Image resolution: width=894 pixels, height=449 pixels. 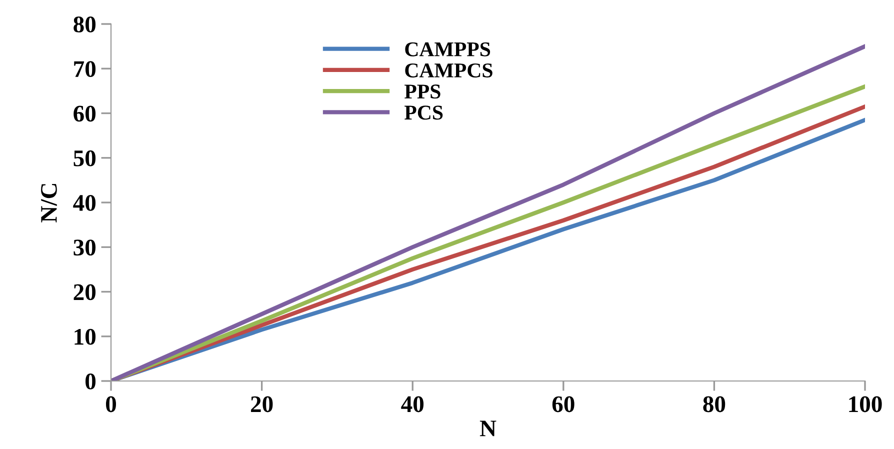 What do you see at coordinates (412, 404) in the screenshot?
I see `x-tick-label: 40` at bounding box center [412, 404].